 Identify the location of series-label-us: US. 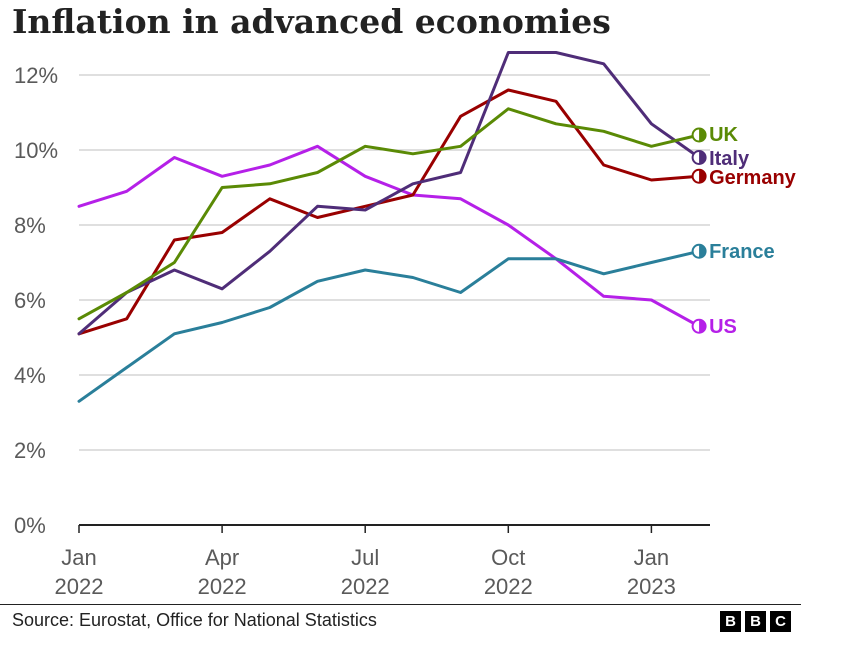
(723, 327).